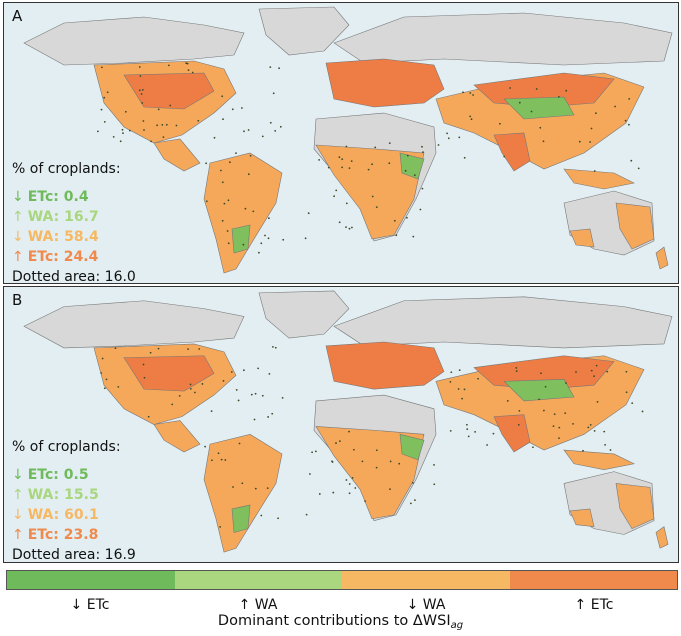  What do you see at coordinates (50, 197) in the screenshot?
I see `stat-row-a-0: ↓ ETc: 0.4` at bounding box center [50, 197].